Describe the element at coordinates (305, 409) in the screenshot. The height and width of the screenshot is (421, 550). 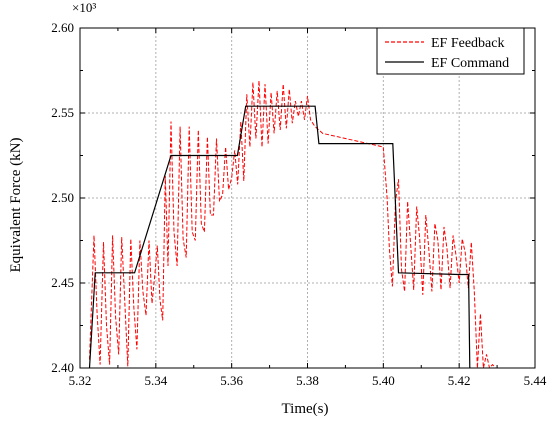
I see `x-axis-title: Time(s)` at that location.